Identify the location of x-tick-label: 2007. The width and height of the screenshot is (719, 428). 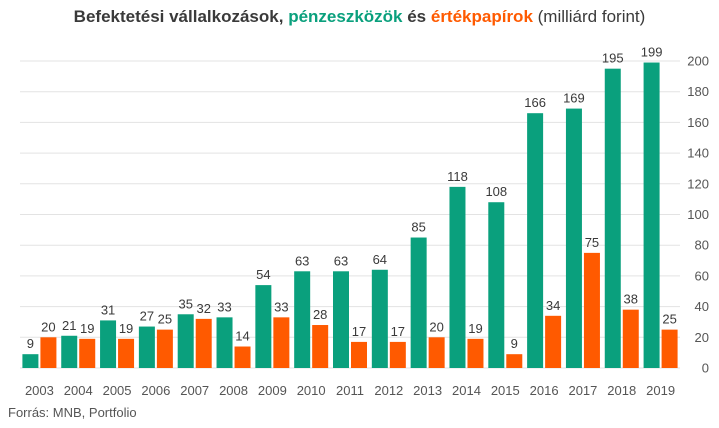
(194, 390).